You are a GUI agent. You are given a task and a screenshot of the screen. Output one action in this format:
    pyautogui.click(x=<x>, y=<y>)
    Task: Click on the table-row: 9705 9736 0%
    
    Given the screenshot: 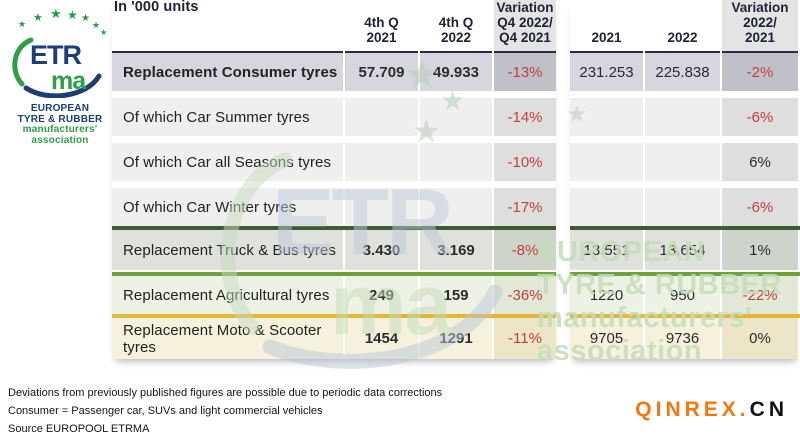 What is the action you would take?
    pyautogui.click(x=685, y=336)
    